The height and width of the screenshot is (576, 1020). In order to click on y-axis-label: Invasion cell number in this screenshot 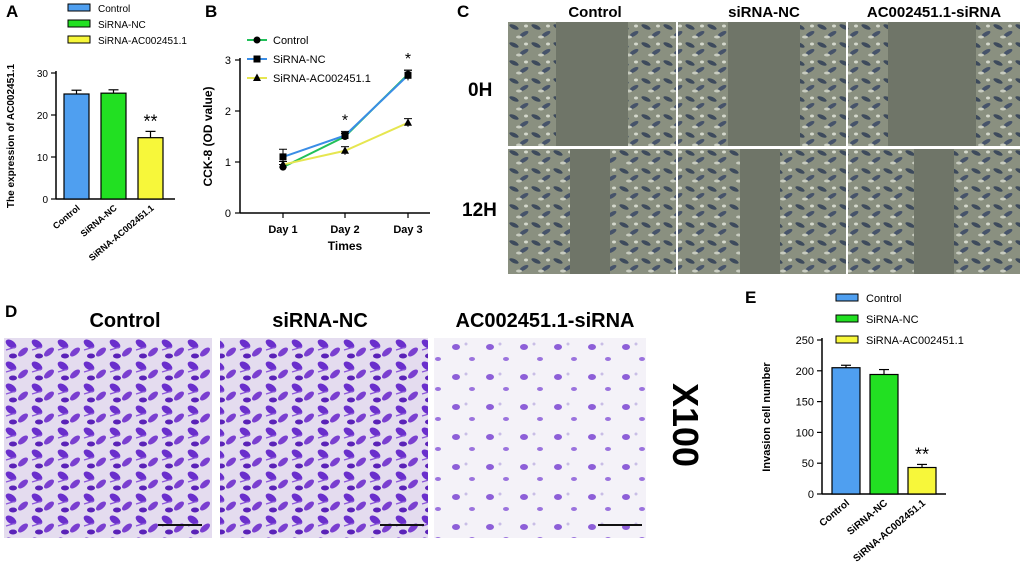, I will do `click(767, 417)`.